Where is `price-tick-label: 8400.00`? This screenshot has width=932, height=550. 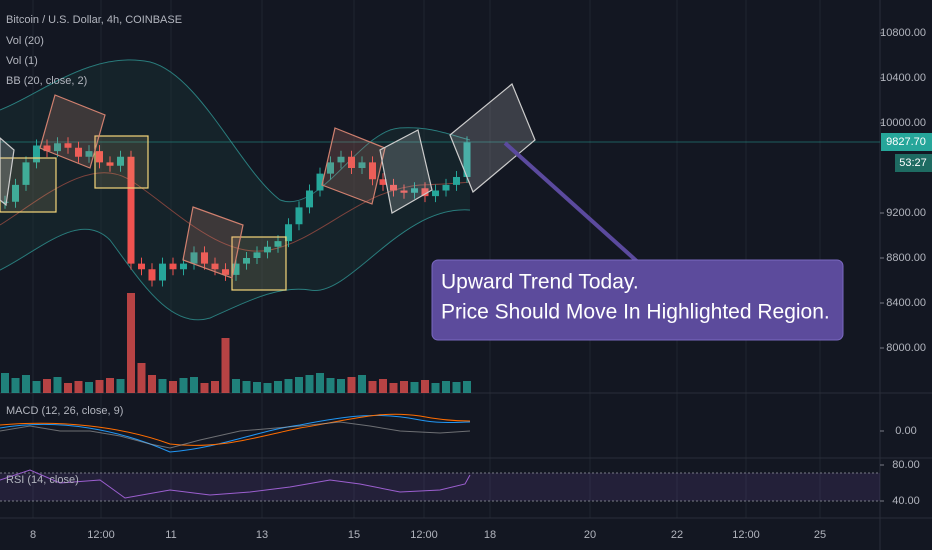 price-tick-label: 8400.00 is located at coordinates (906, 303).